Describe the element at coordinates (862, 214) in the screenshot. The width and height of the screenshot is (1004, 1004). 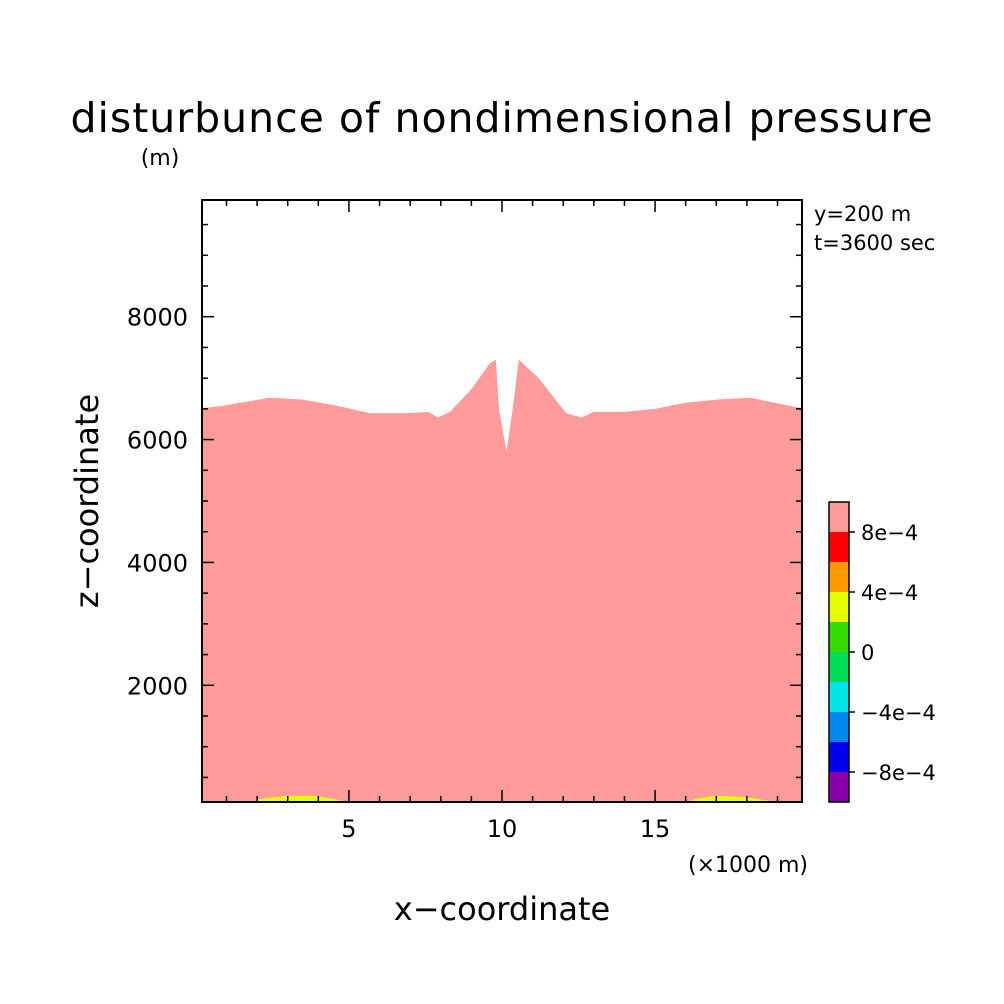
I see `annotation-y: y=200 m` at that location.